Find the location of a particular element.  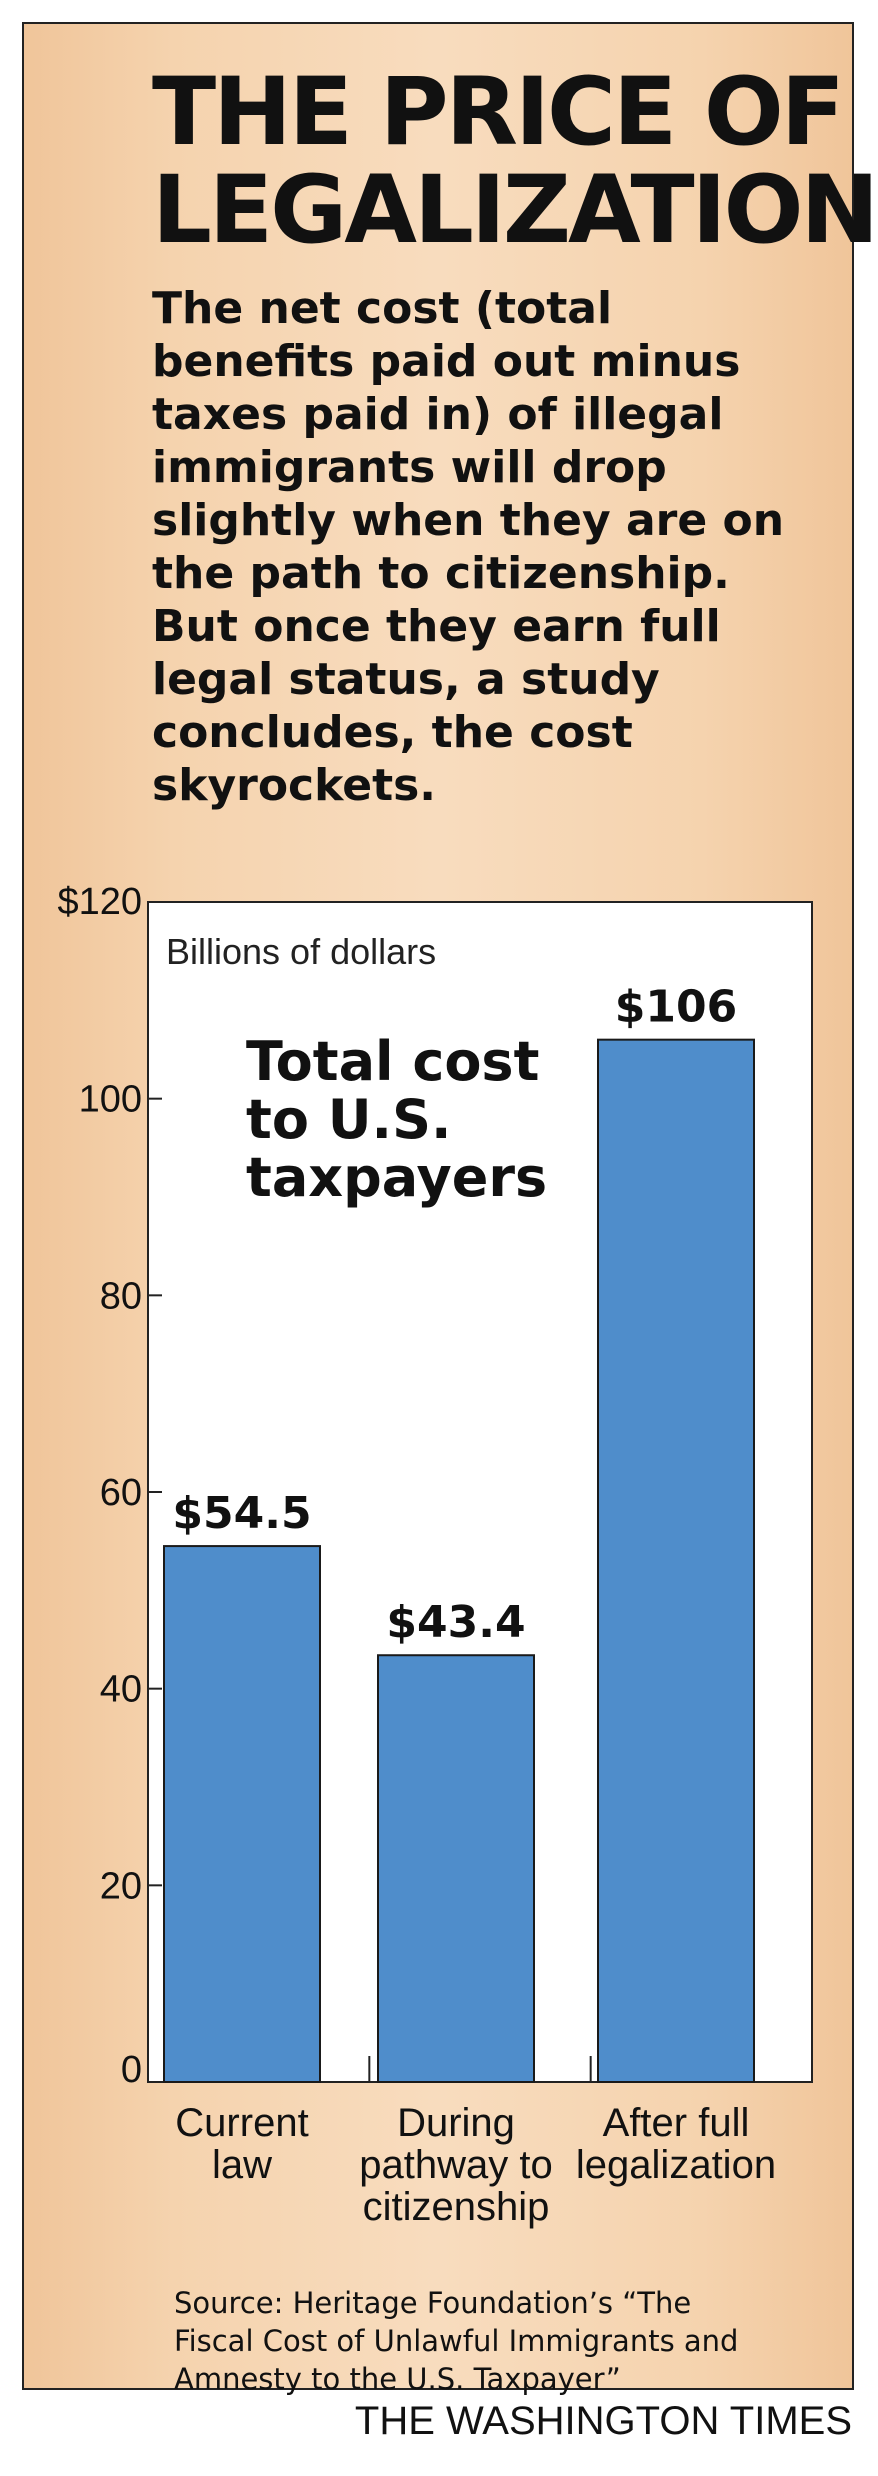

bar-value-label: $54.5 is located at coordinates (241, 1513).